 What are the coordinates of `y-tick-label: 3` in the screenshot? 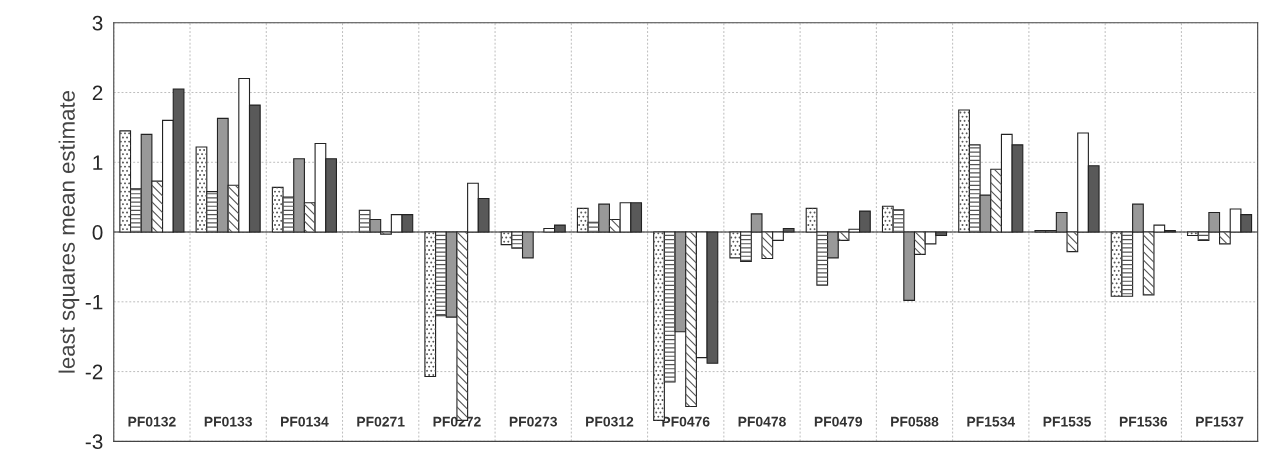 It's located at (97, 23).